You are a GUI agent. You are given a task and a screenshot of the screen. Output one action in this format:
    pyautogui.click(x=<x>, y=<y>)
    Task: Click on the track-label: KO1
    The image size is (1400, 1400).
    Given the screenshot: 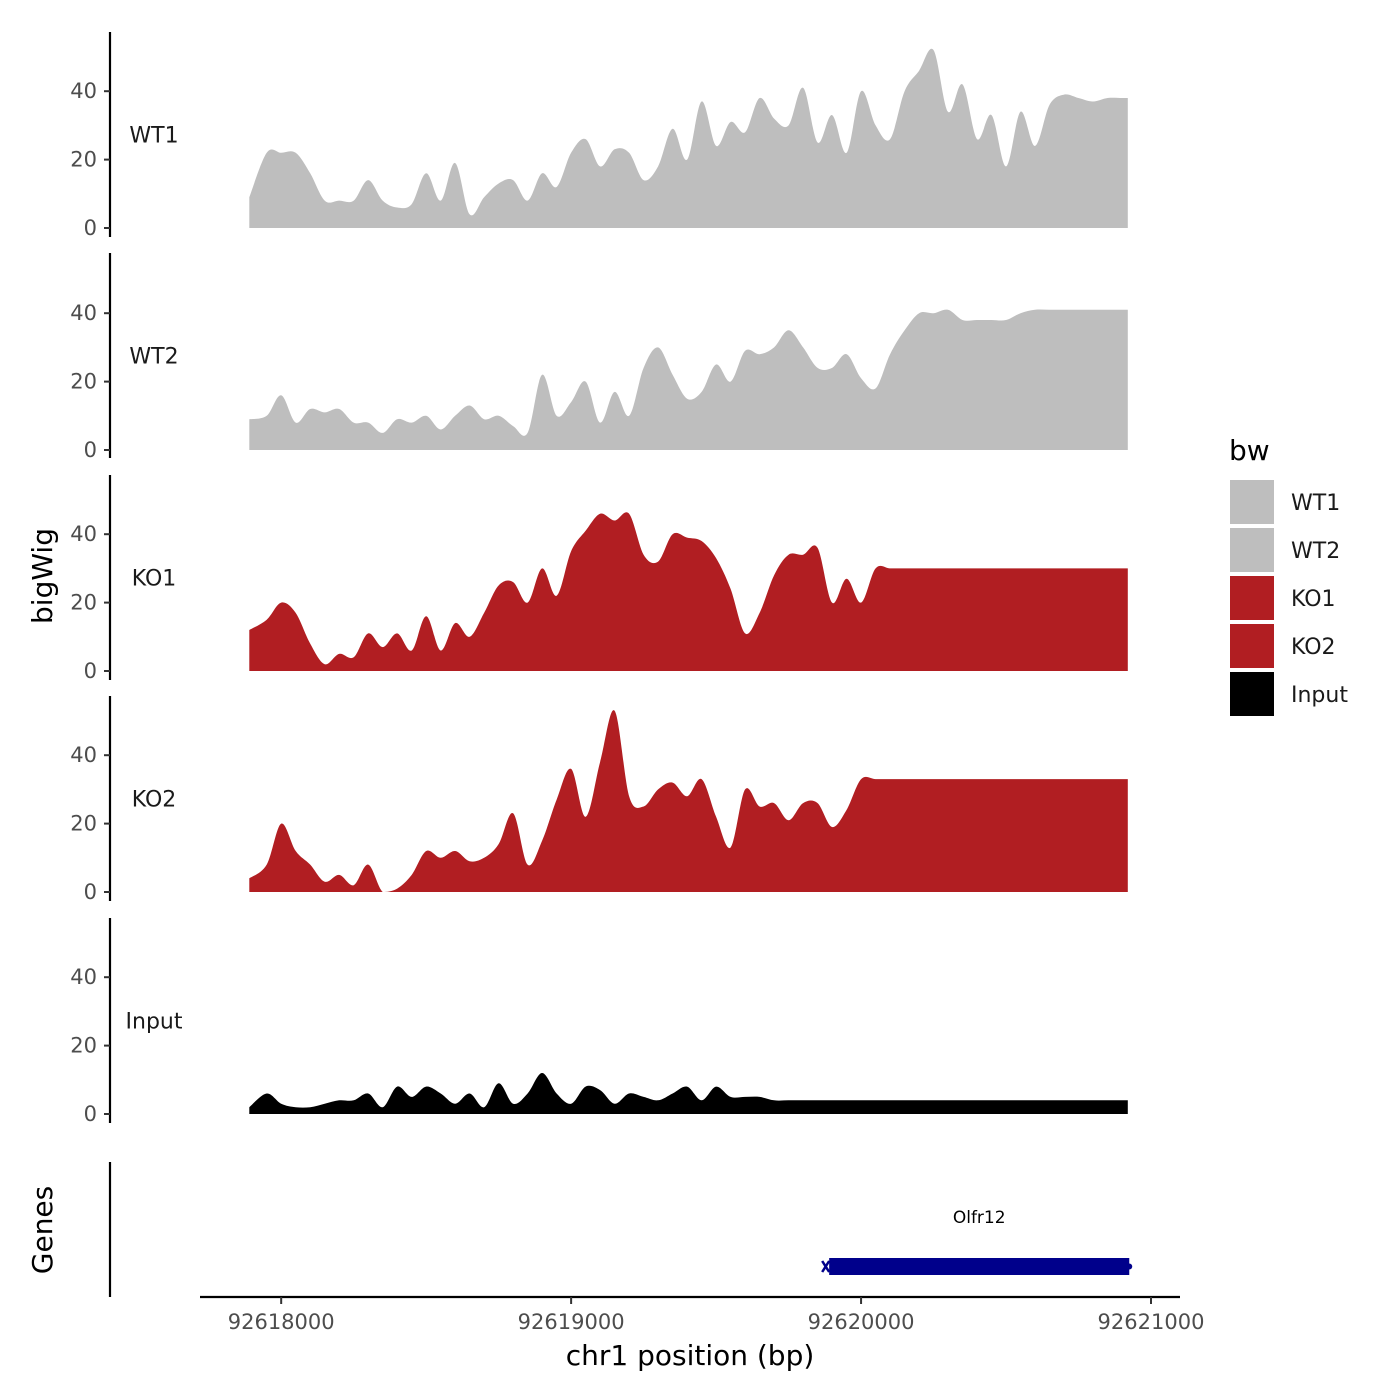 What is the action you would take?
    pyautogui.click(x=154, y=579)
    